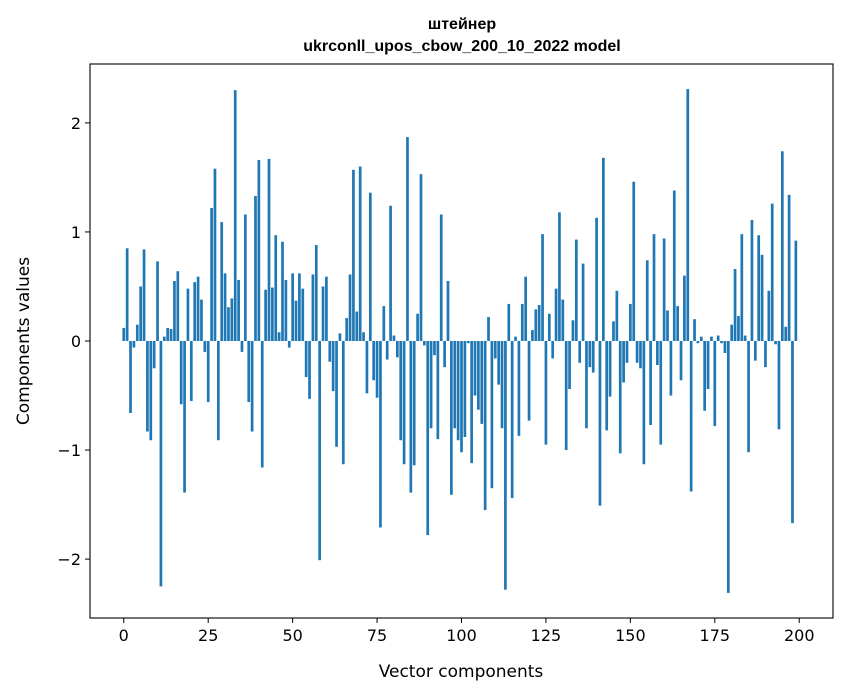 This screenshot has height=700, width=847. What do you see at coordinates (73, 341) in the screenshot?
I see `y-axis: −2 −1 0 1 2` at bounding box center [73, 341].